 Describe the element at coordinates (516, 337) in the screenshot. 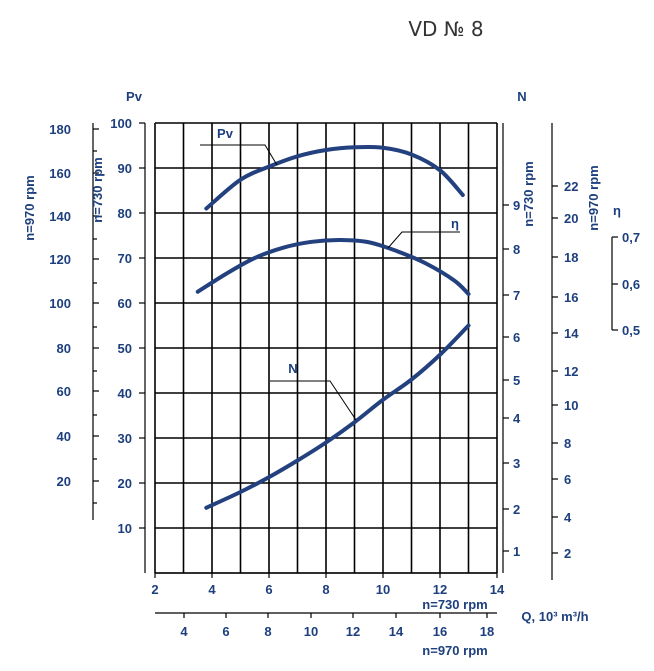

I see `y-tick-label-n-730: 6` at that location.